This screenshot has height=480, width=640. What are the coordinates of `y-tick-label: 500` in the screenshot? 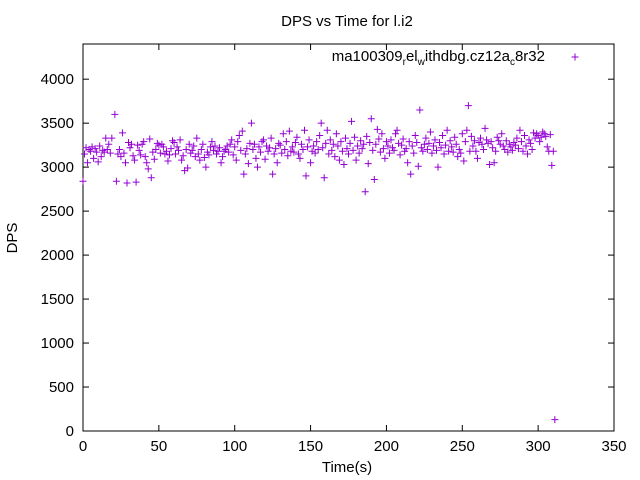 It's located at (61, 387).